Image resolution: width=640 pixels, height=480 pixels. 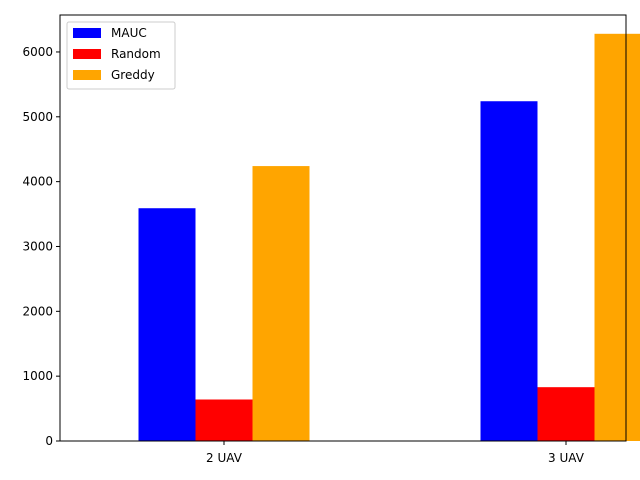 What do you see at coordinates (136, 54) in the screenshot?
I see `legend-label-random: Random` at bounding box center [136, 54].